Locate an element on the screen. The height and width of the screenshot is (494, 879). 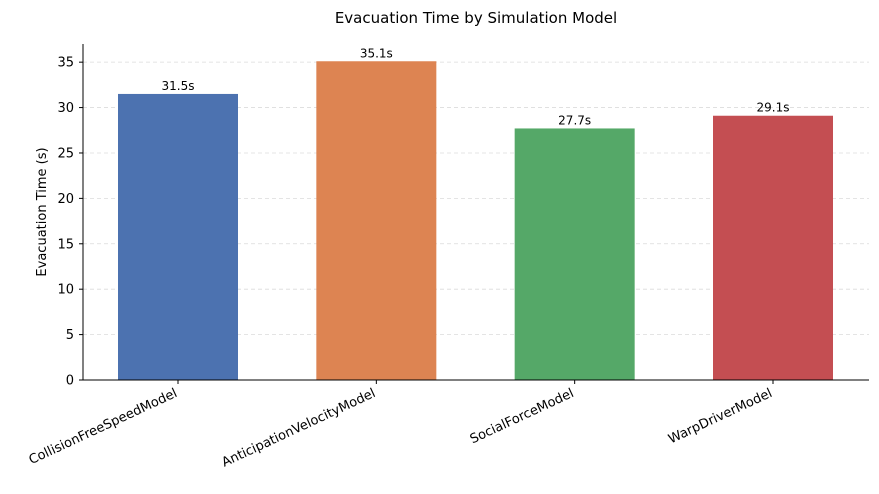
x-tick-label: CollisionFreeSpeedModel is located at coordinates (103, 427).